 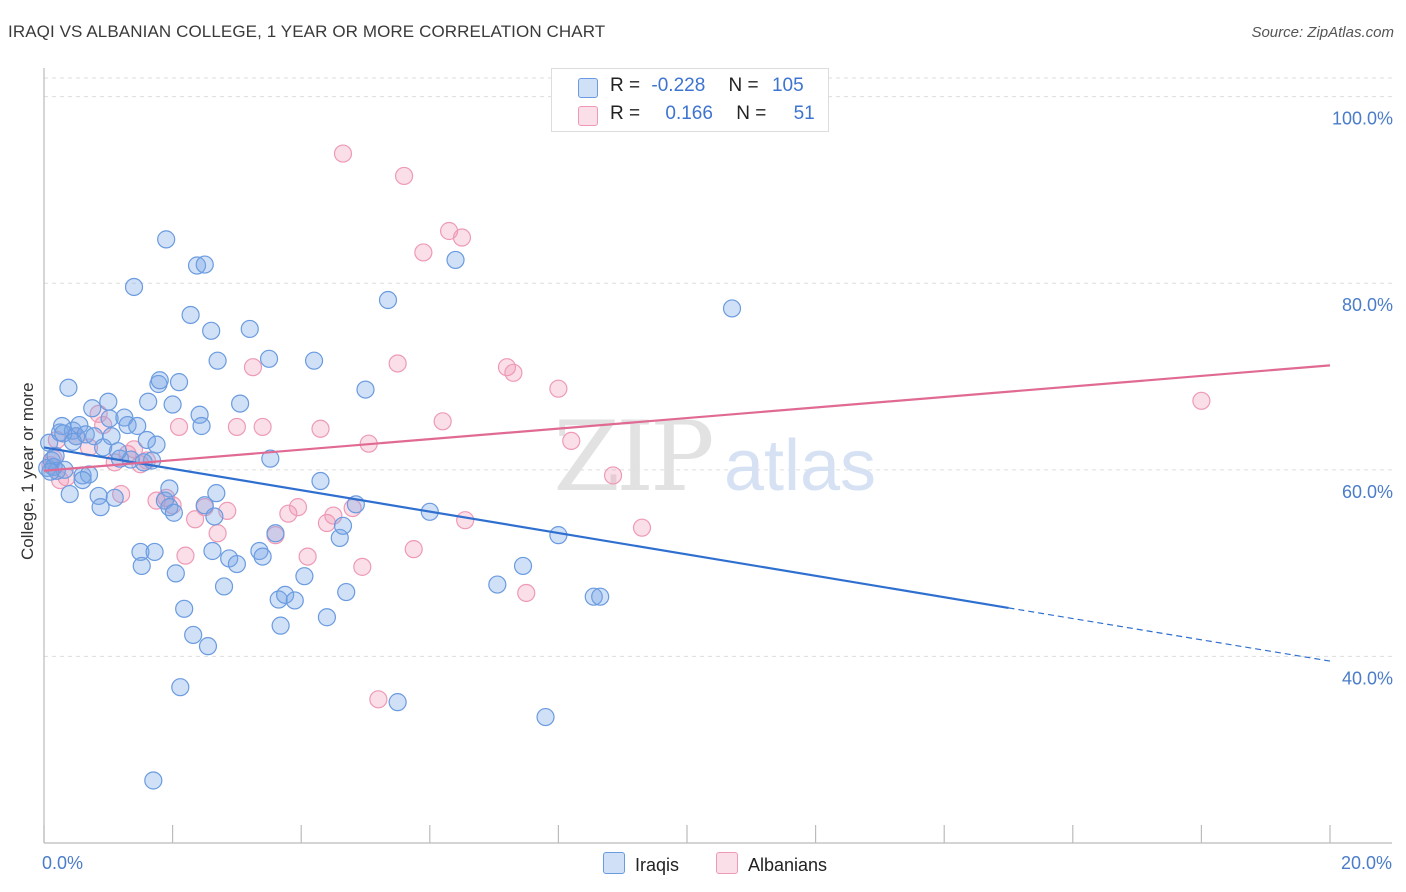 What do you see at coordinates (788, 865) in the screenshot?
I see `bottom-legend-albanians-label: Albanians` at bounding box center [788, 865].